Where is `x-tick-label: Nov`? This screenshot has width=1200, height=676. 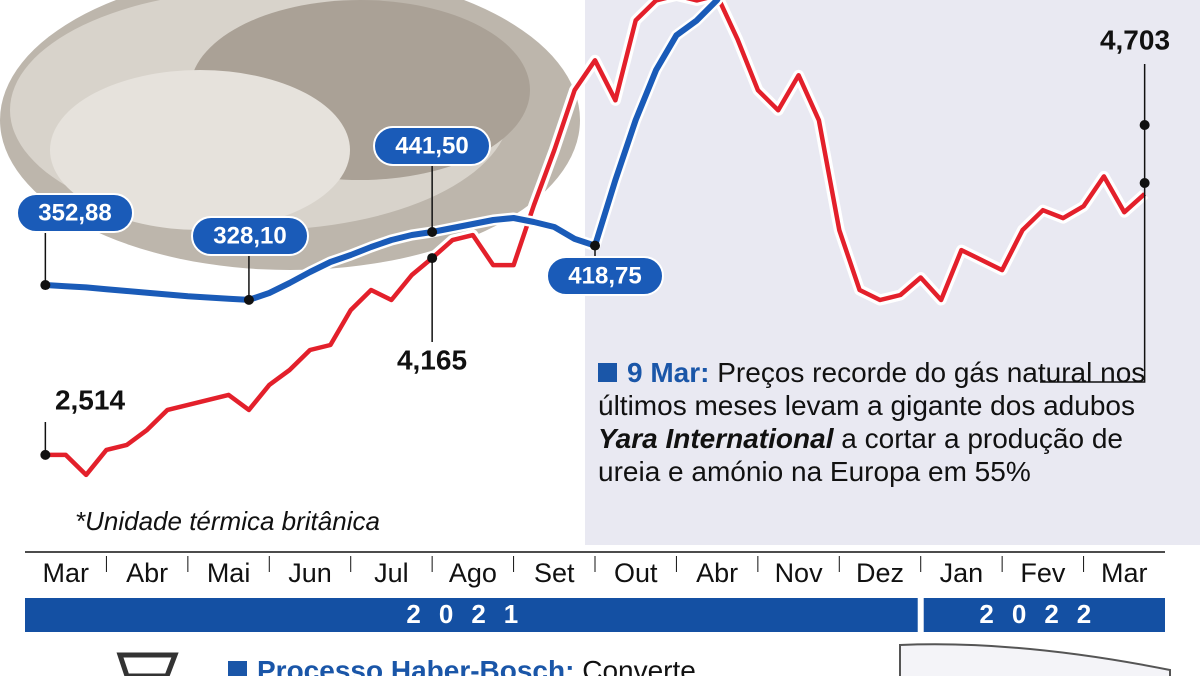 x-tick-label: Nov is located at coordinates (799, 573).